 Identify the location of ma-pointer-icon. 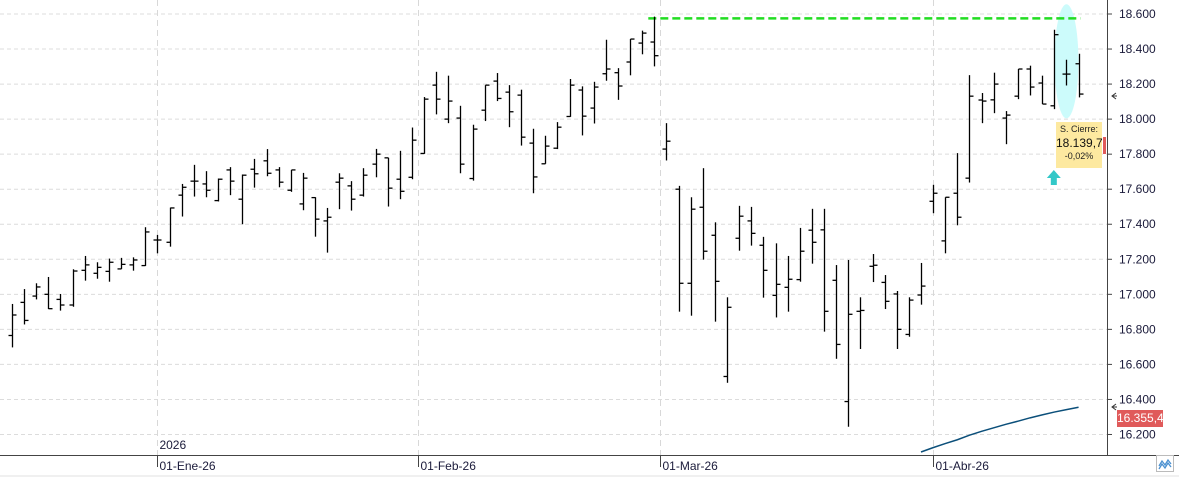
(1114, 407).